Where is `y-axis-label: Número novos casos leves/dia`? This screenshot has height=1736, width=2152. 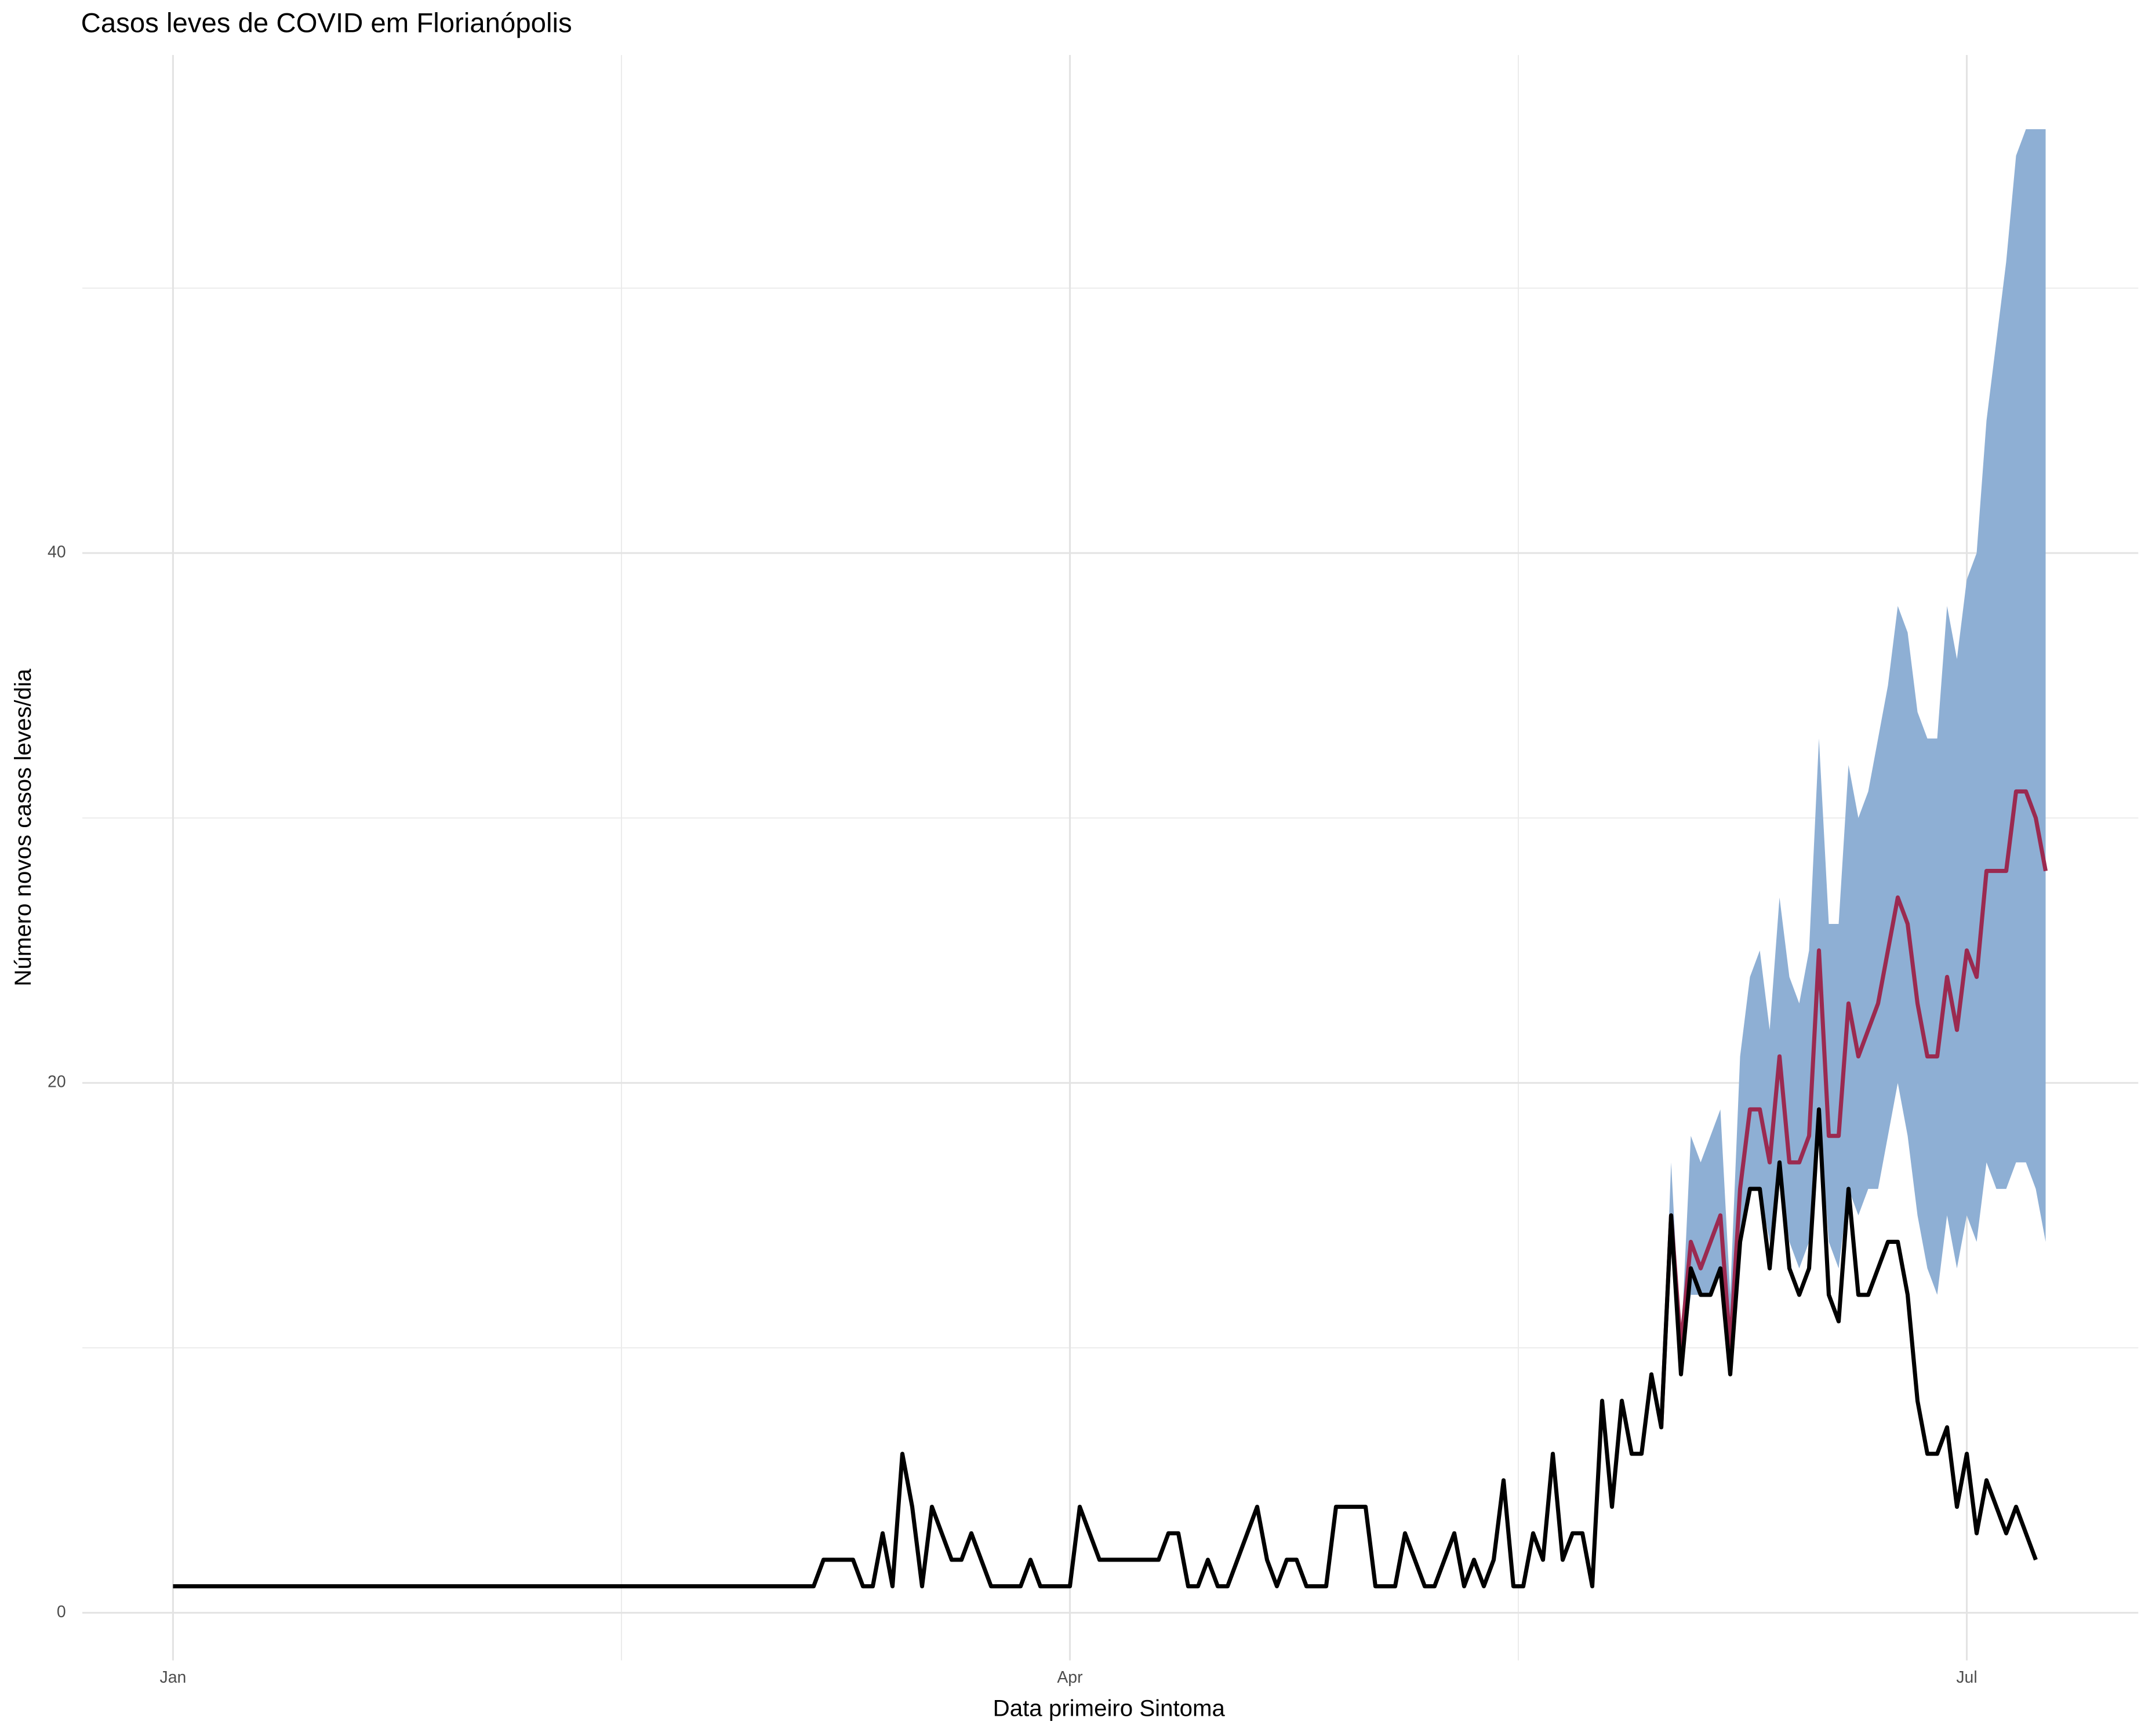
y-axis-label: Número novos casos leves/dia is located at coordinates (23, 827).